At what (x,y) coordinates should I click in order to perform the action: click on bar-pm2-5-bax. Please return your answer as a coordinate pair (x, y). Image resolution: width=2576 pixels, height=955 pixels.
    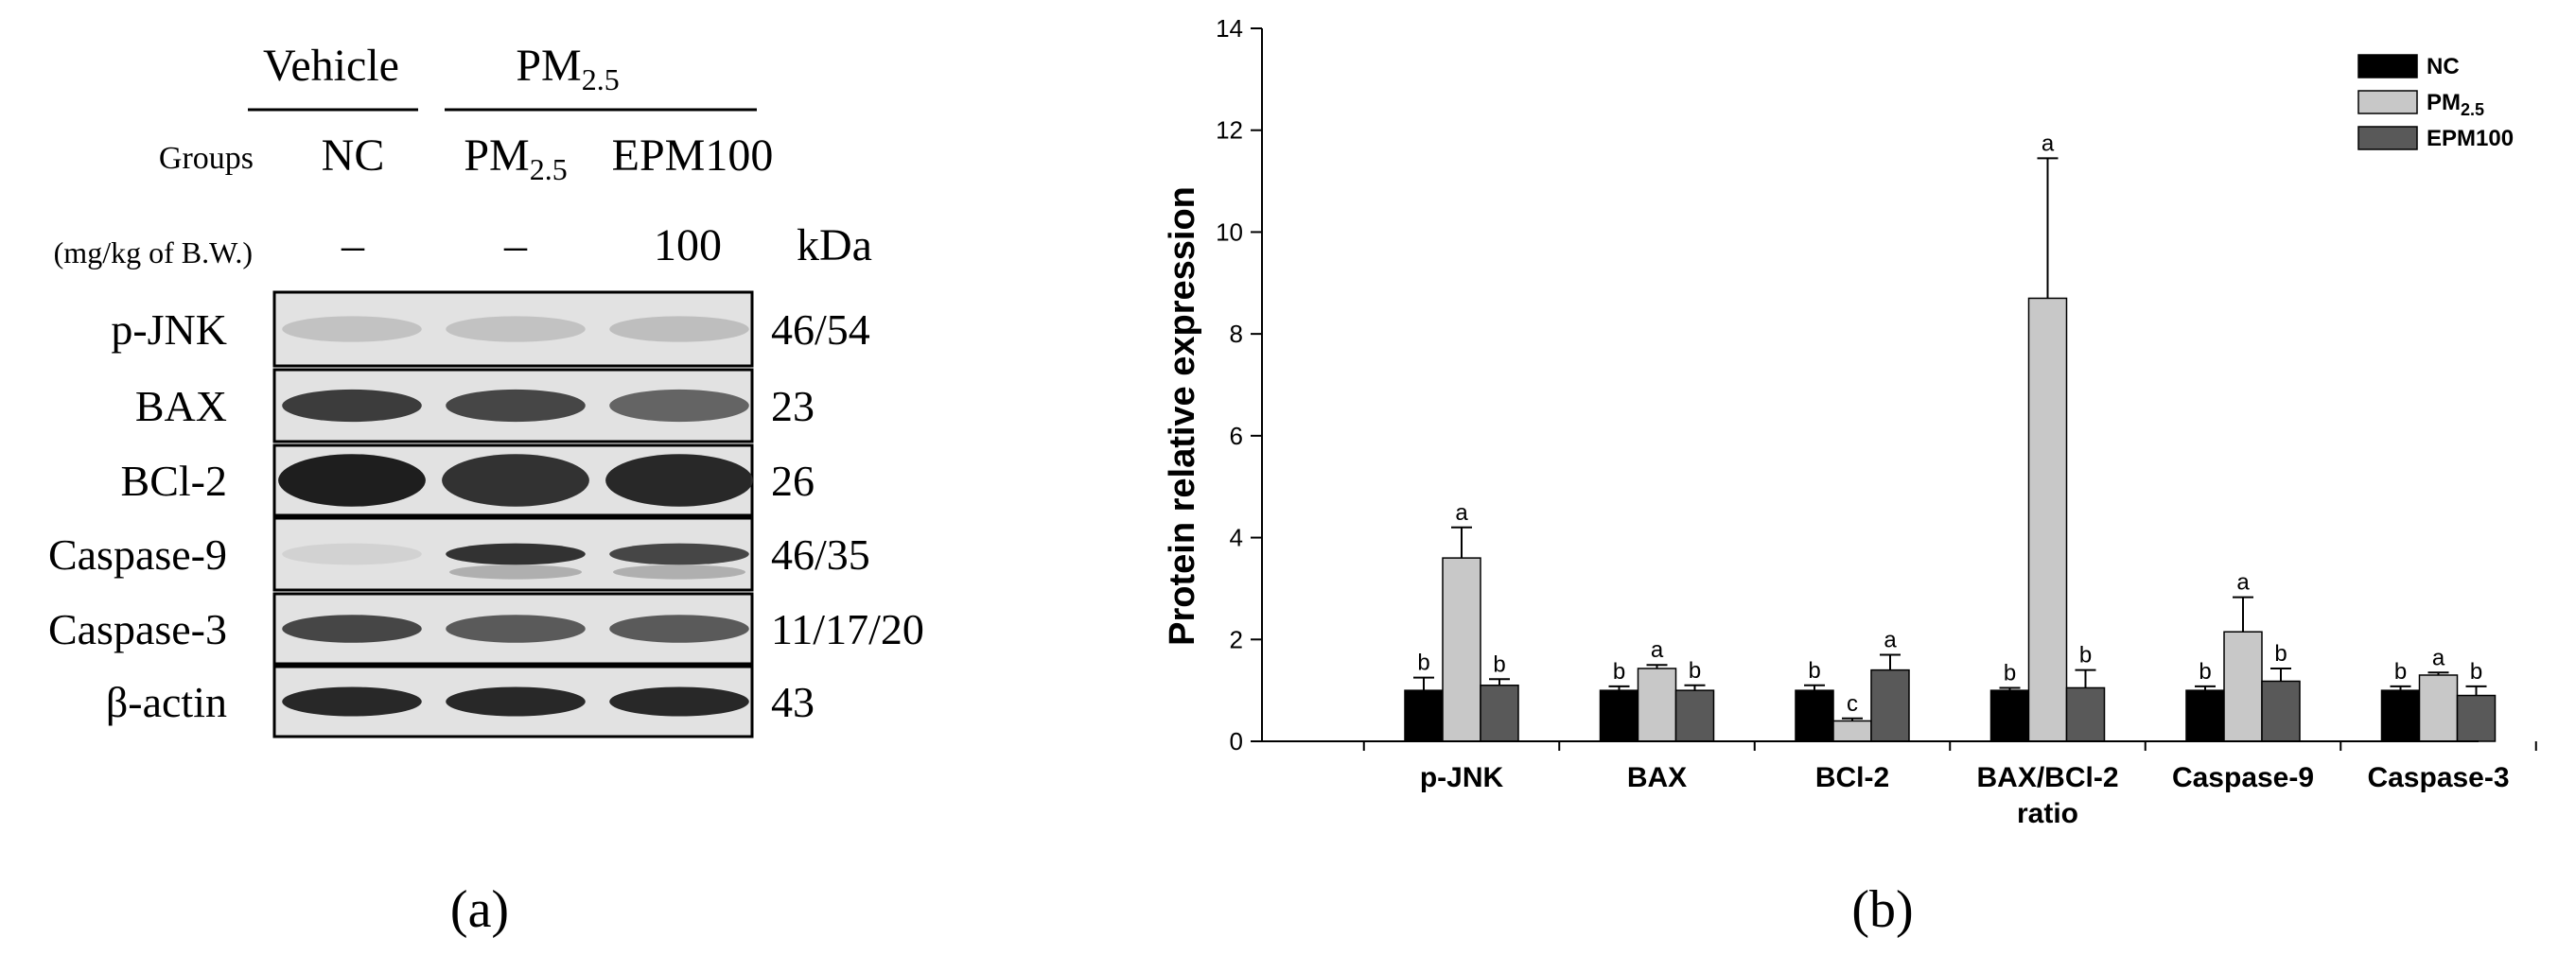
    Looking at the image, I should click on (1657, 705).